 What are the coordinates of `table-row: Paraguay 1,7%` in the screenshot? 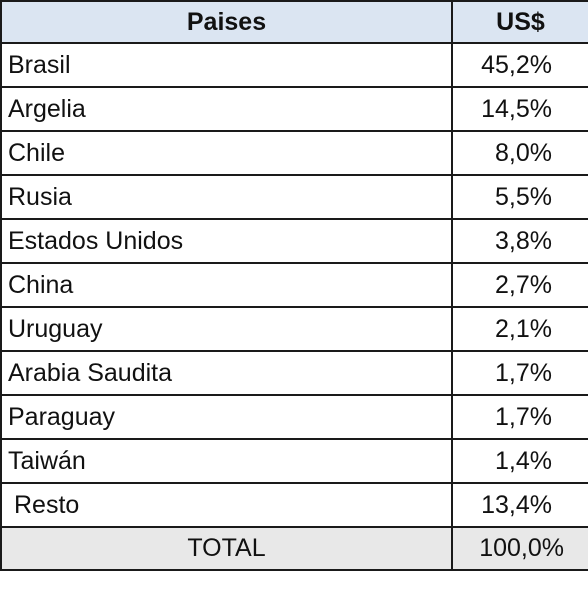 It's located at (294, 417).